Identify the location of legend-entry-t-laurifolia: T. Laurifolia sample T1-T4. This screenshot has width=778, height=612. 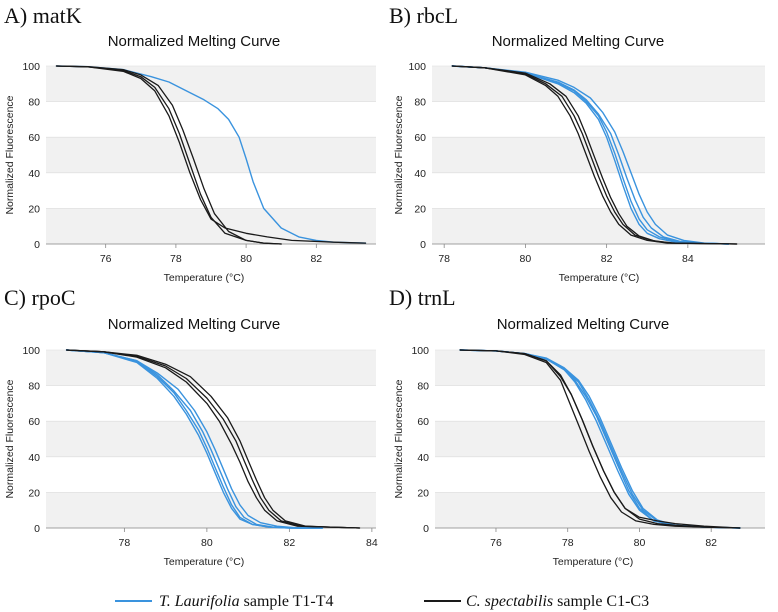
(246, 601).